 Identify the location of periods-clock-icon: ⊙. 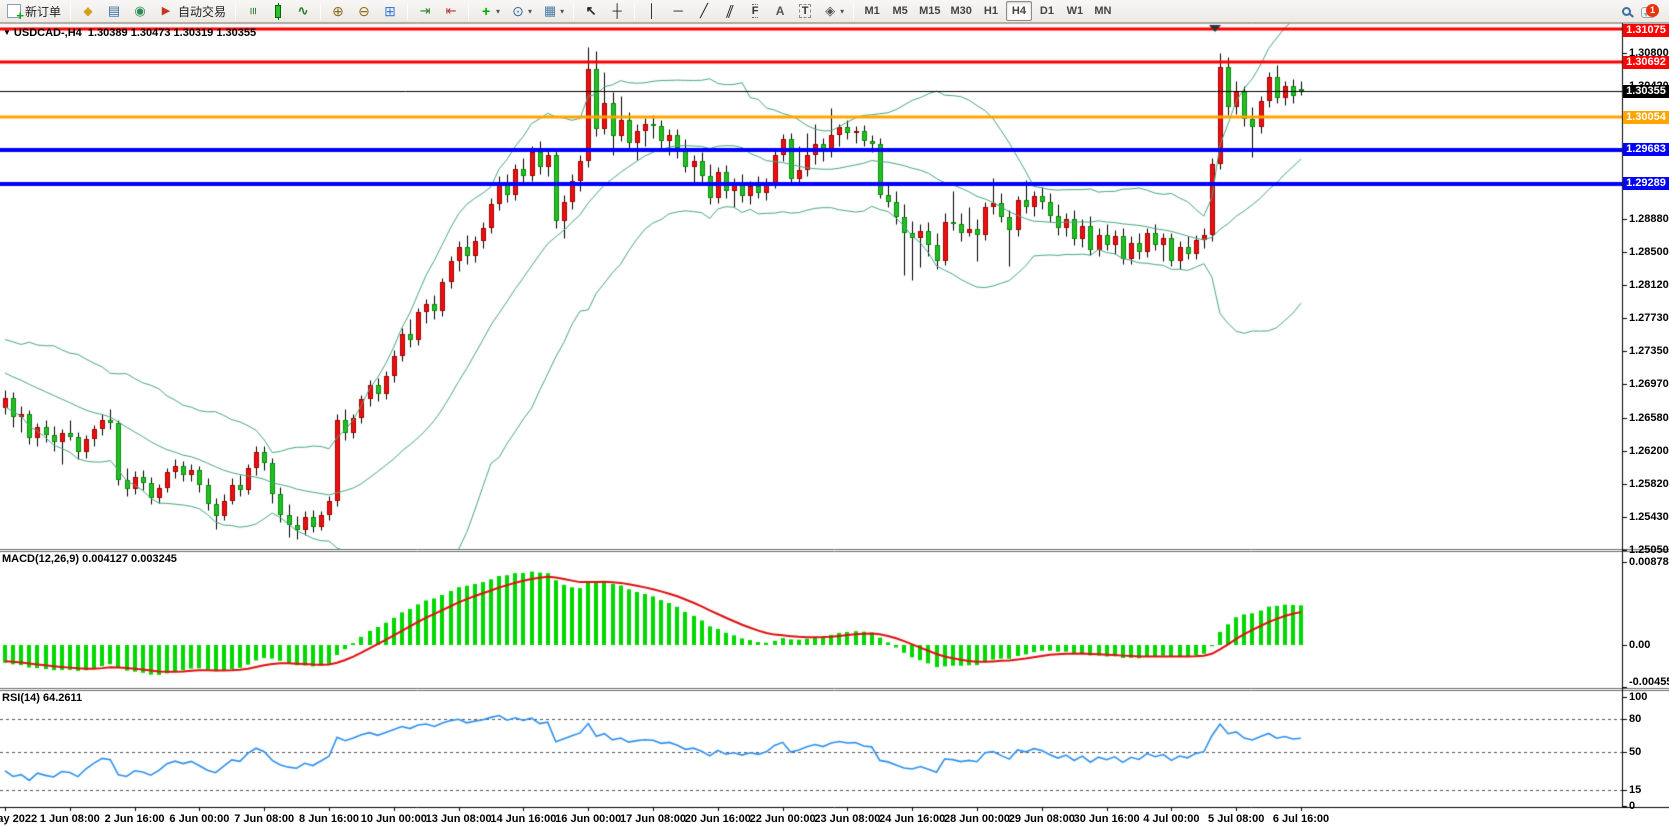
(518, 11).